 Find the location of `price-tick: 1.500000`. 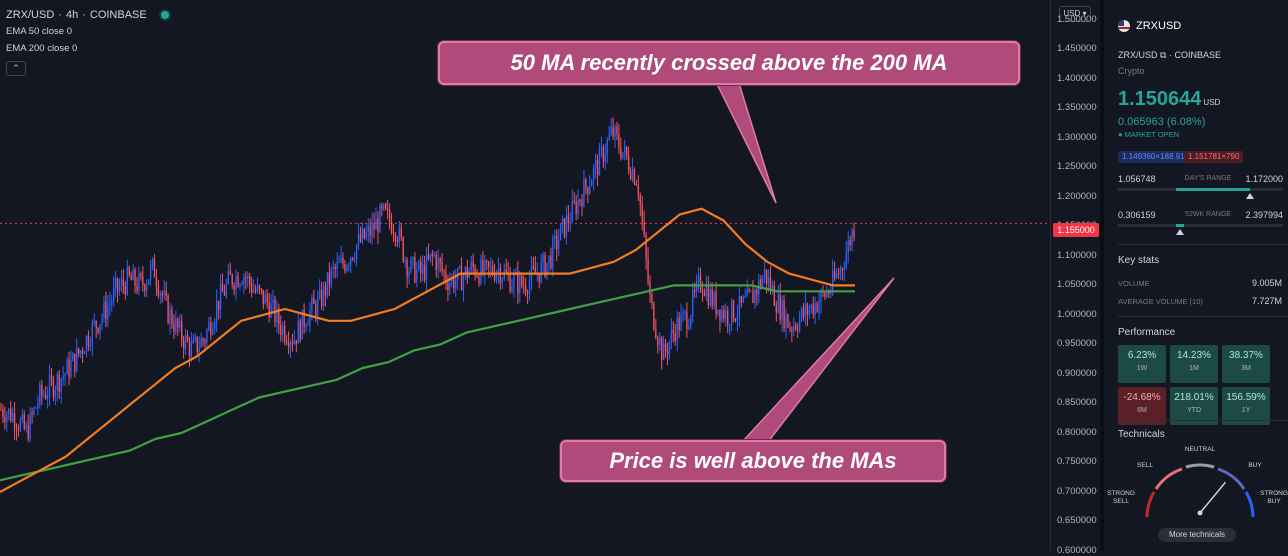

price-tick: 1.500000 is located at coordinates (1077, 19).